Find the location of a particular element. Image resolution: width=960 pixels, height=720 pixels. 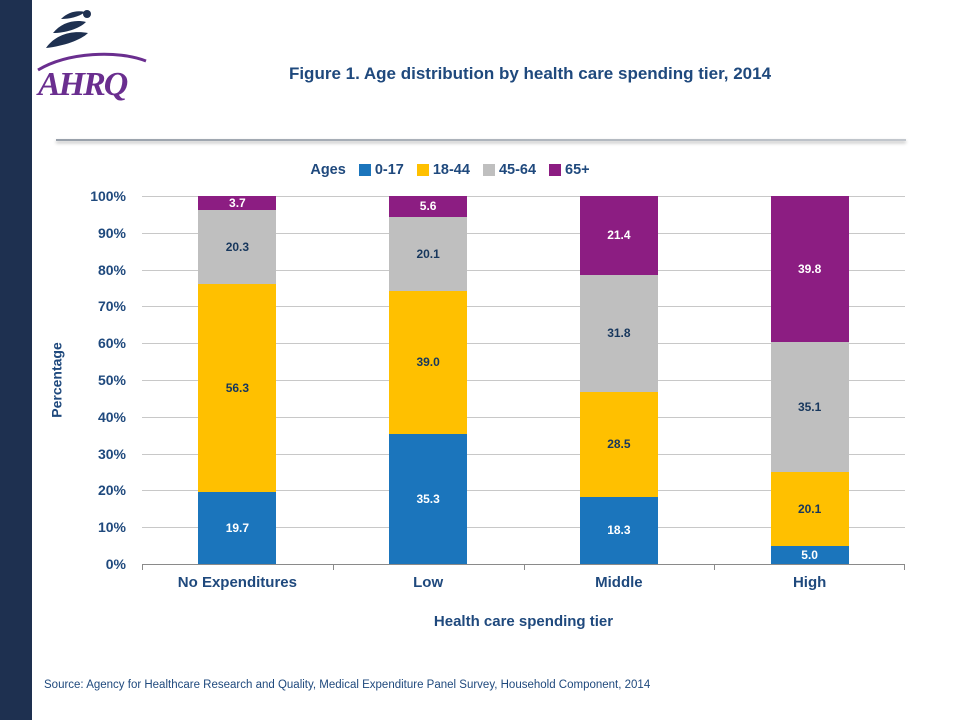

bar-segment: 28.5 is located at coordinates (618, 444).